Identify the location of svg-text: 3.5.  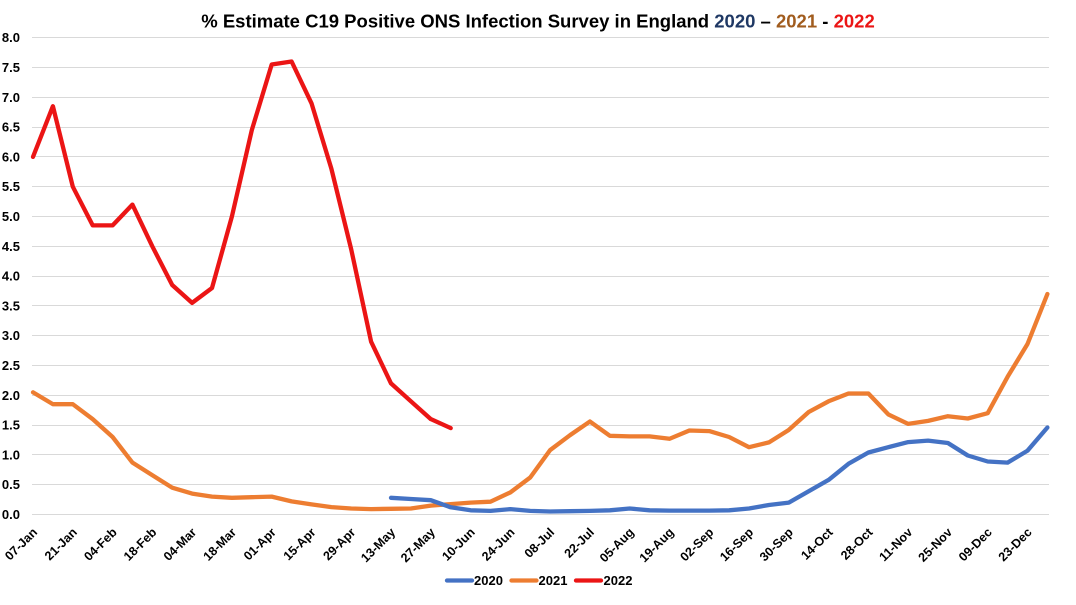
(11, 305).